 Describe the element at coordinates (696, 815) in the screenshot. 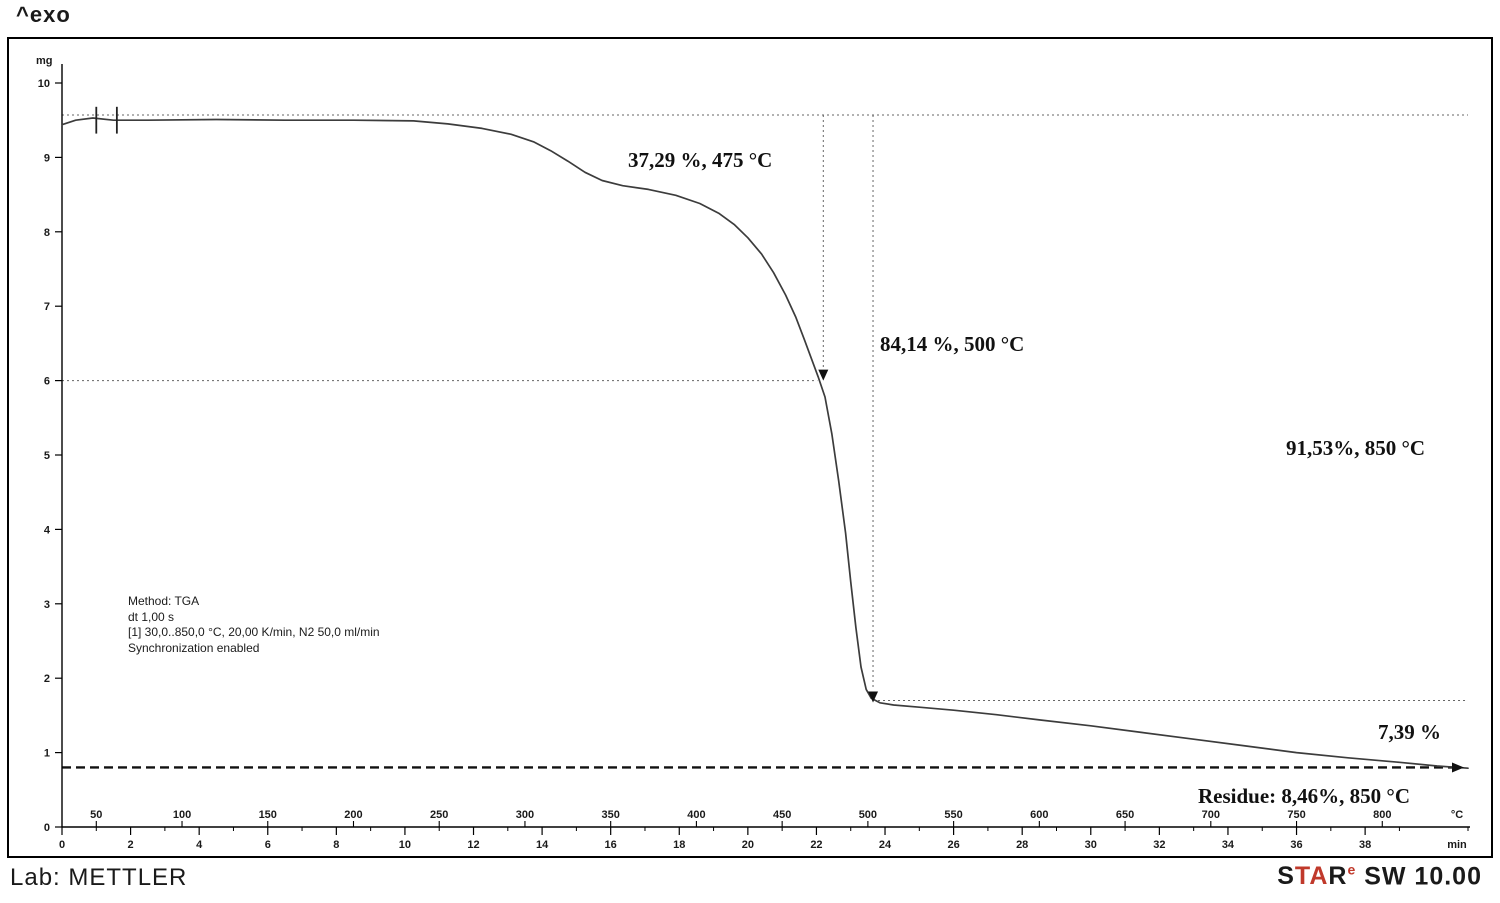

I see `temp-tick-label: 400` at that location.